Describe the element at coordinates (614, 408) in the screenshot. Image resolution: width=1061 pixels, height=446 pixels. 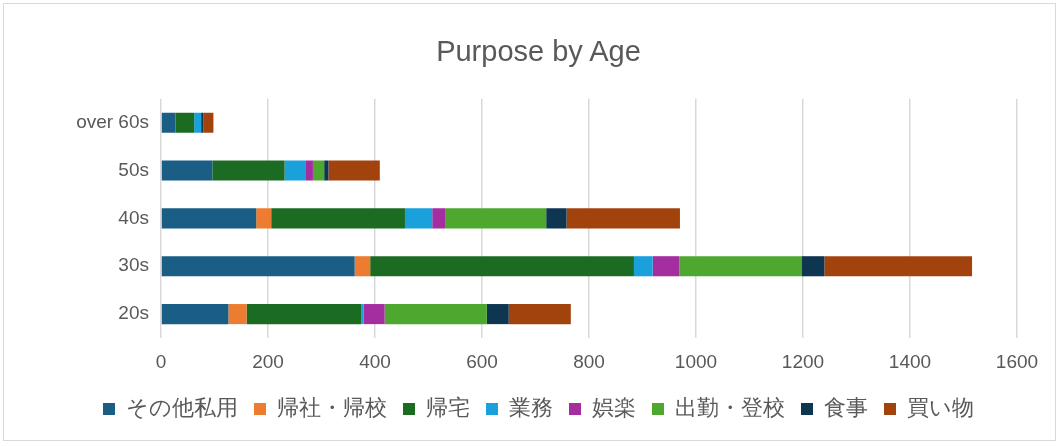
I see `legend-label: 娯楽` at that location.